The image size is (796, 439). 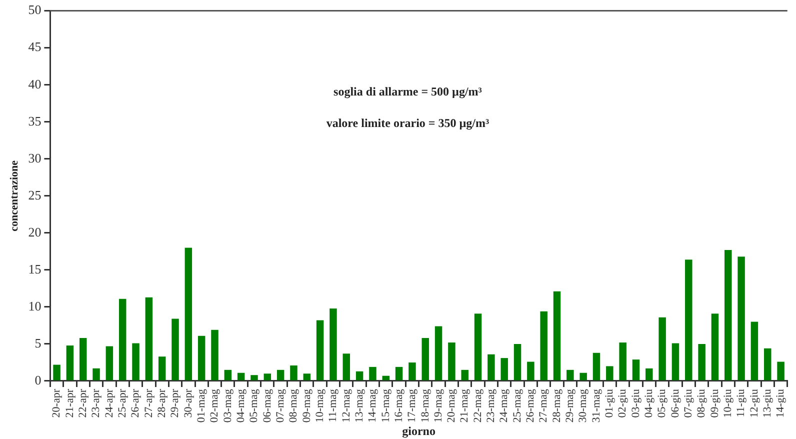 I want to click on x-tick-label: 11-giu, so click(x=741, y=403).